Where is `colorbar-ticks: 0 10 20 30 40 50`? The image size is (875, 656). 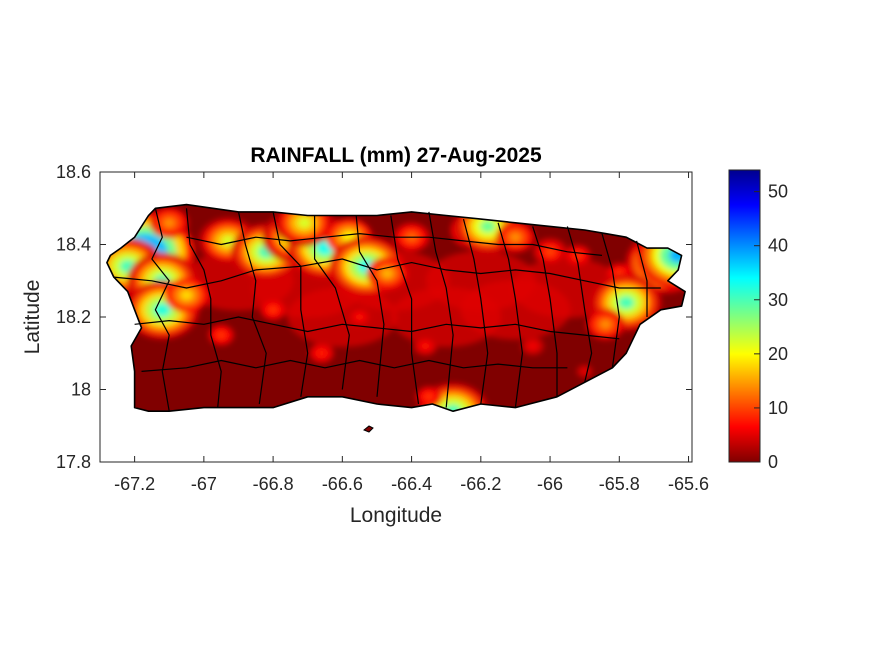 colorbar-ticks: 0 10 20 30 40 50 is located at coordinates (771, 327).